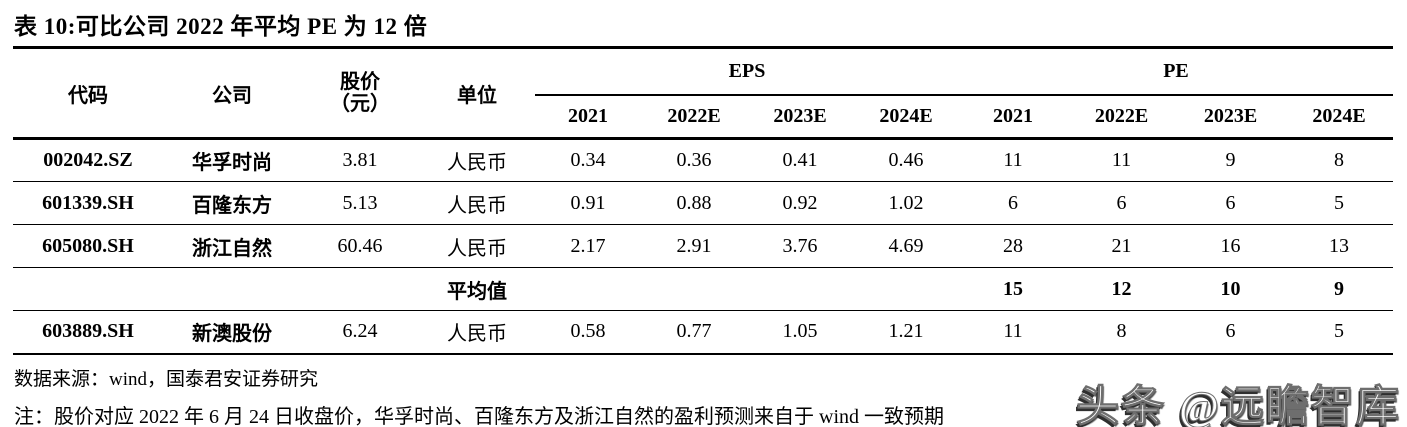 This screenshot has width=1407, height=427. I want to click on cell-code: 002042.SZ, so click(88, 160).